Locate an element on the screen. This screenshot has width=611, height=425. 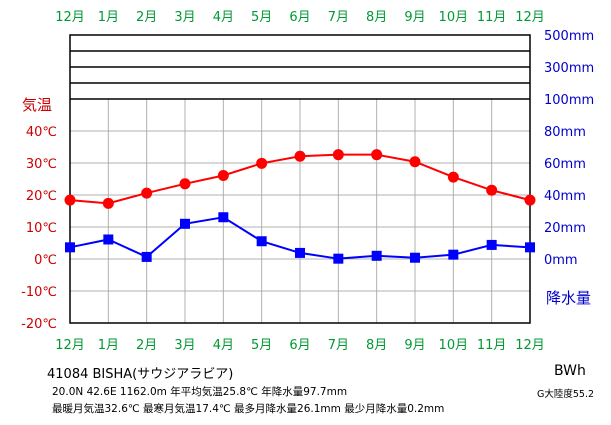
month-label-bottom: 6月 is located at coordinates (299, 345).